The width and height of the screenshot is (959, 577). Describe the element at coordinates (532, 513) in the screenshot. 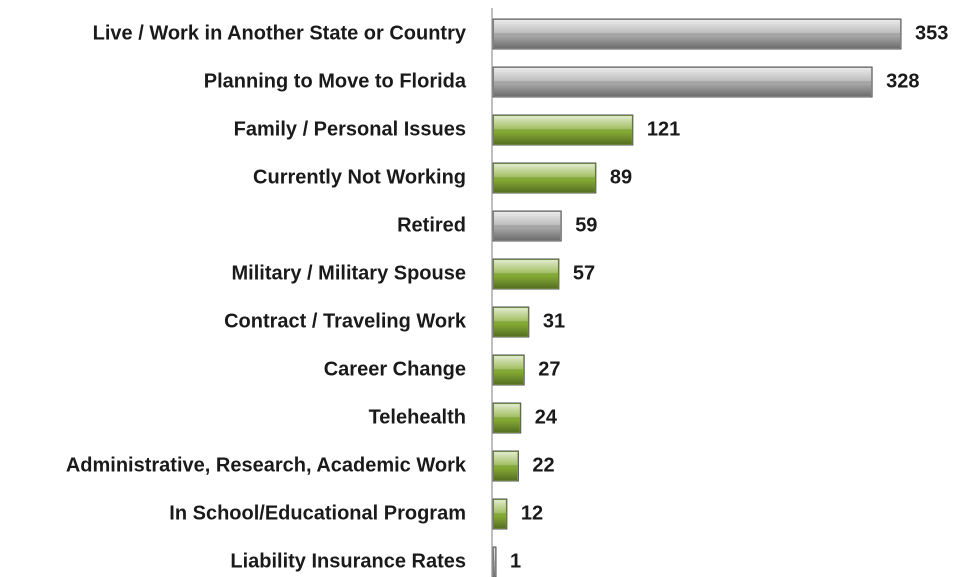

I see `value-label: 12` at that location.